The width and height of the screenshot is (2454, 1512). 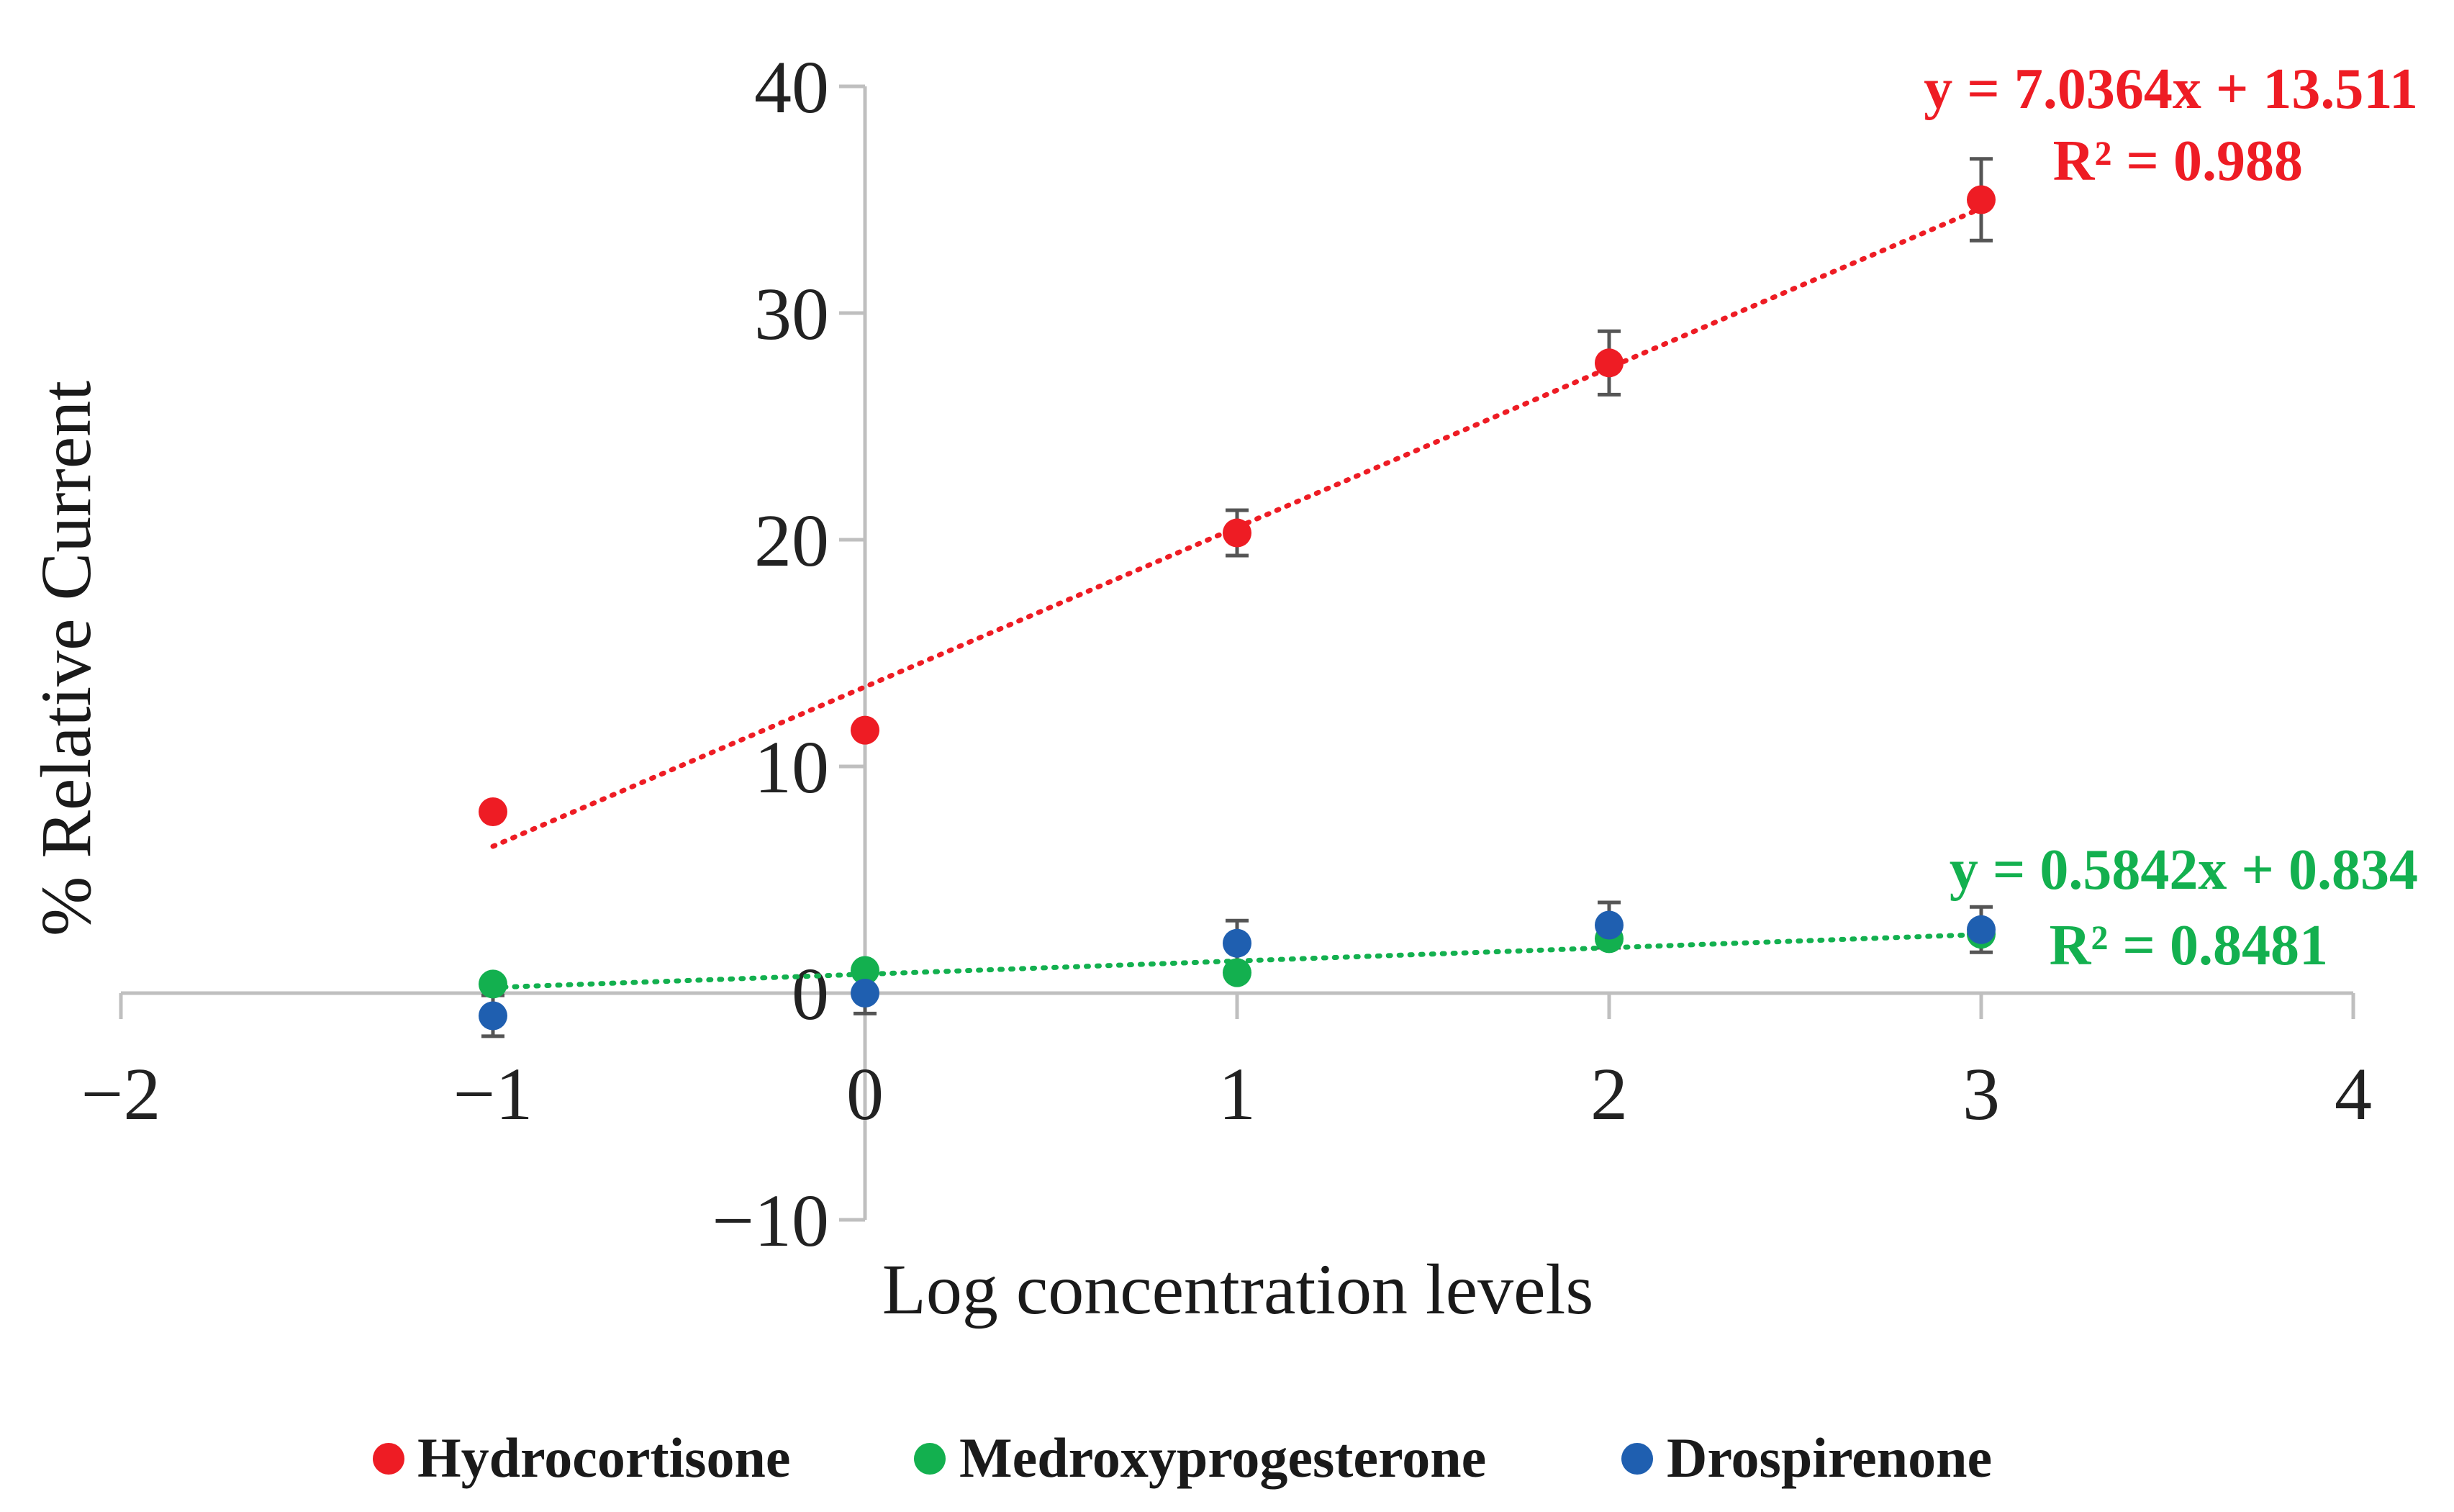 I want to click on legend-item-medroxyprogesterone: Medroxyprogesterone, so click(x=1200, y=1458).